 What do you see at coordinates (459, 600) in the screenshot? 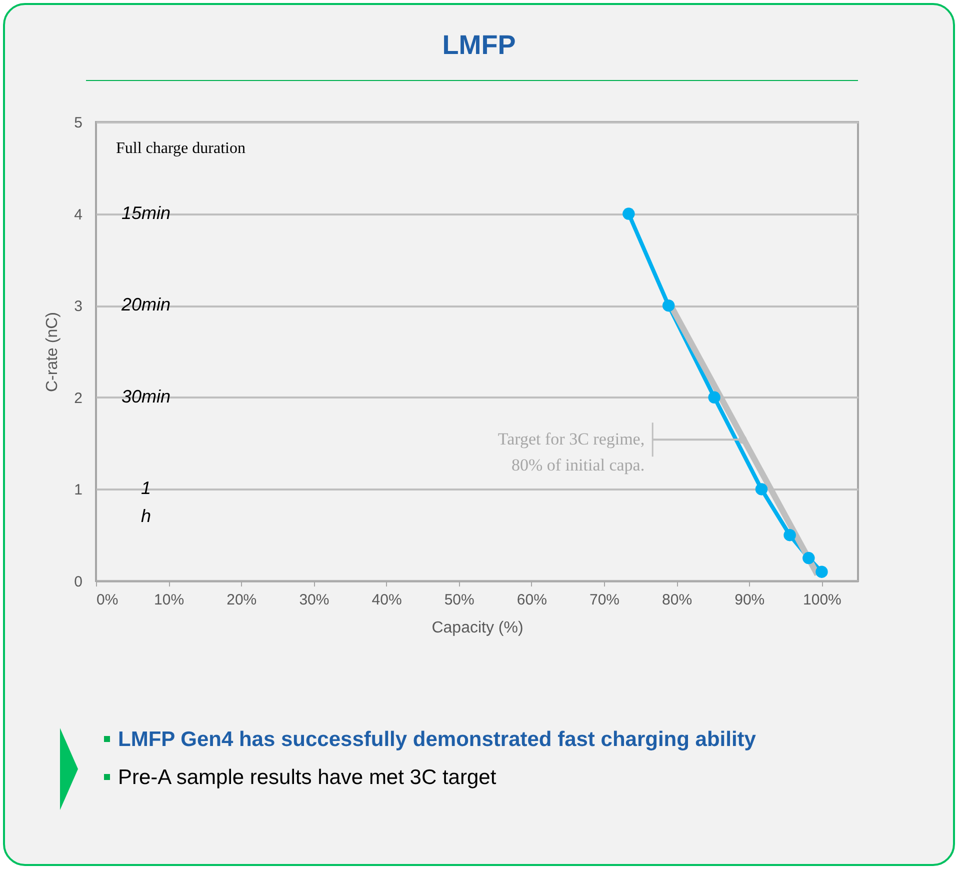
I see `x-tick-label: 50%` at bounding box center [459, 600].